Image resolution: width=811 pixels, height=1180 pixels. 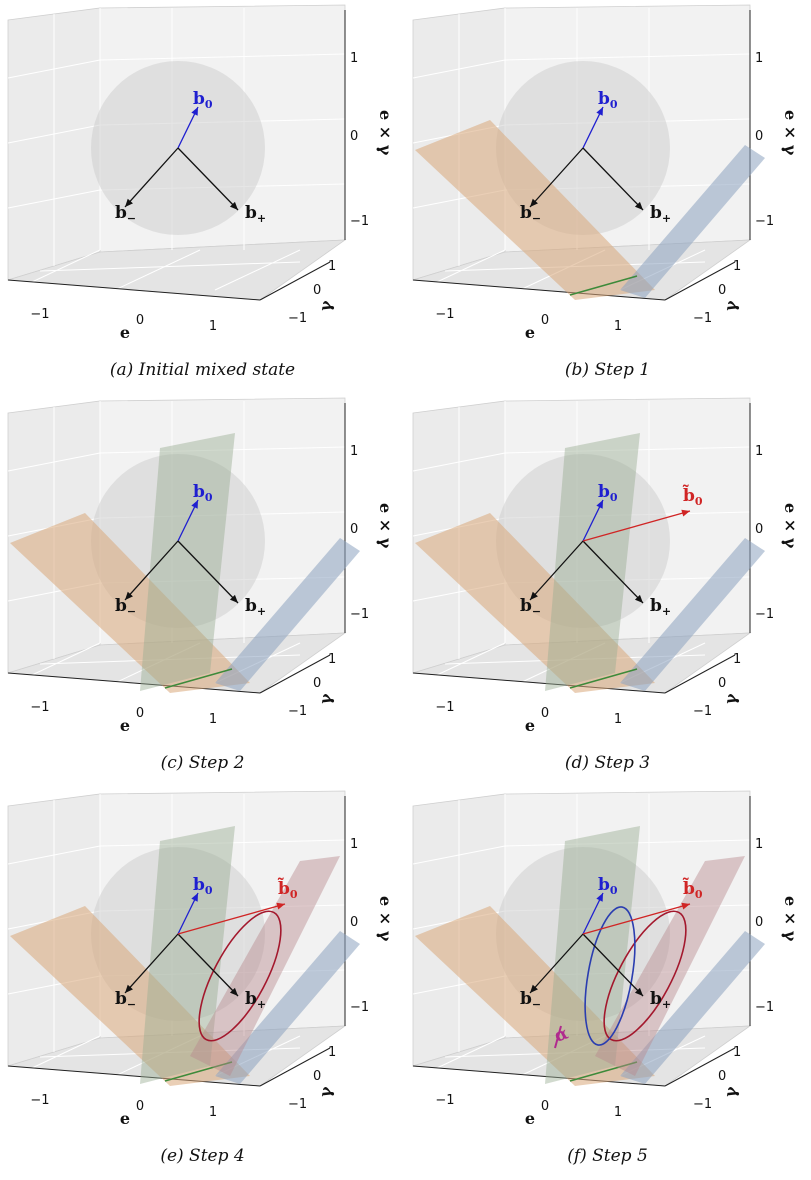 I want to click on e-tick: 0, so click(x=140, y=1106).